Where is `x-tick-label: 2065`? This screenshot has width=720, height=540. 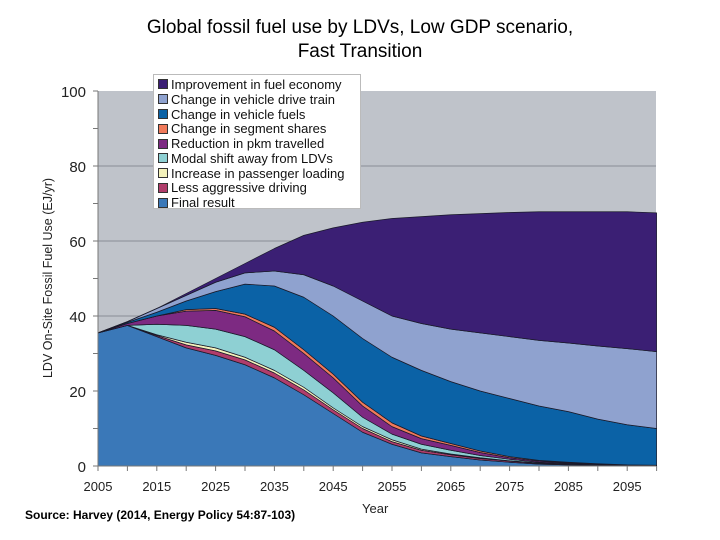
x-tick-label: 2065 is located at coordinates (450, 486).